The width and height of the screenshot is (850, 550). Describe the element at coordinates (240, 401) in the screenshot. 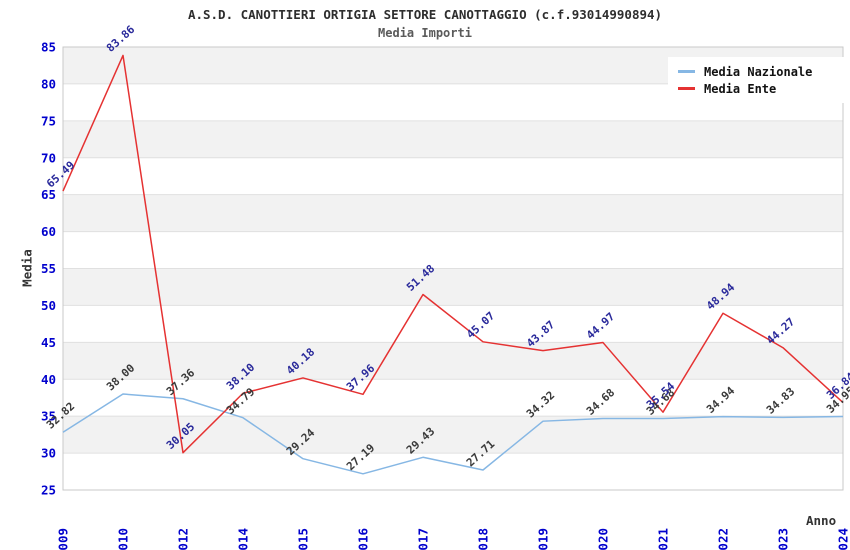

I see `point-label-media-nazionale: 34.79` at that location.